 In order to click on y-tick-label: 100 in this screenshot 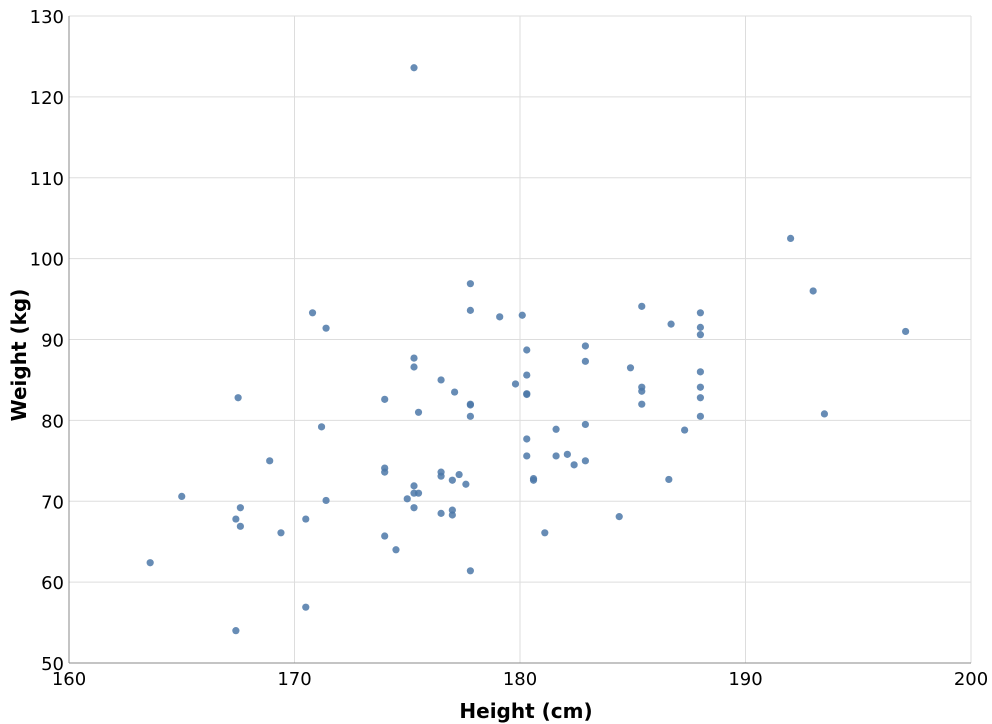, I will do `click(47, 260)`.